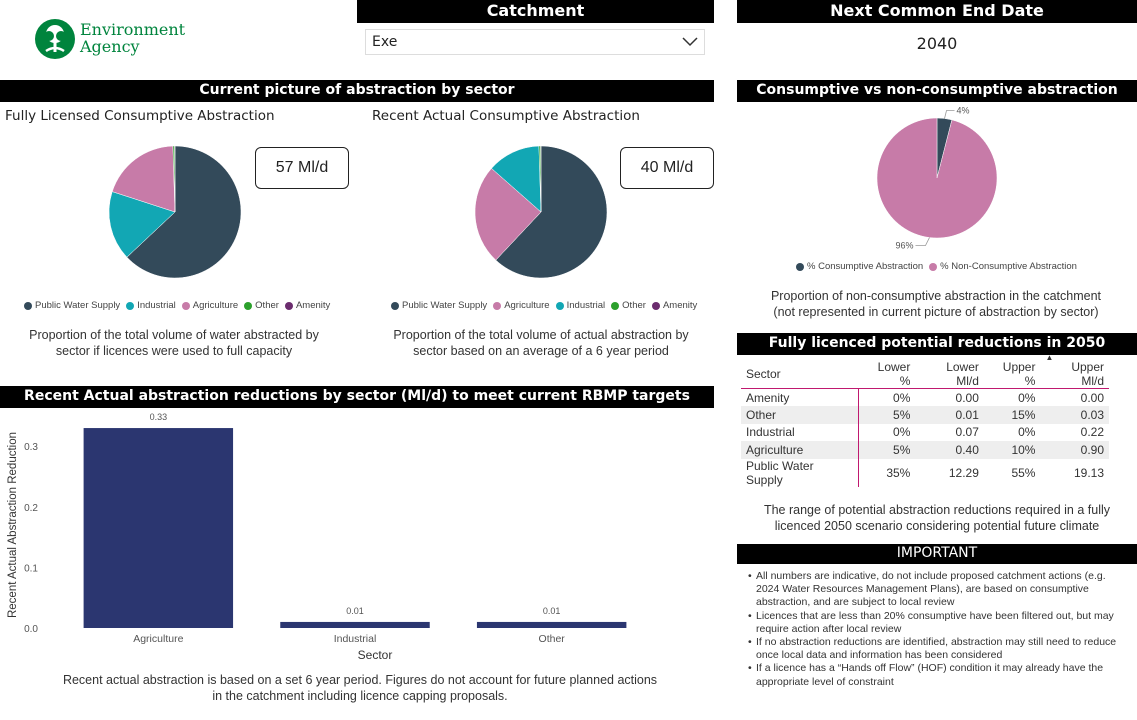 The width and height of the screenshot is (1137, 720). What do you see at coordinates (937, 554) in the screenshot?
I see `important-header: IMPORTANT` at bounding box center [937, 554].